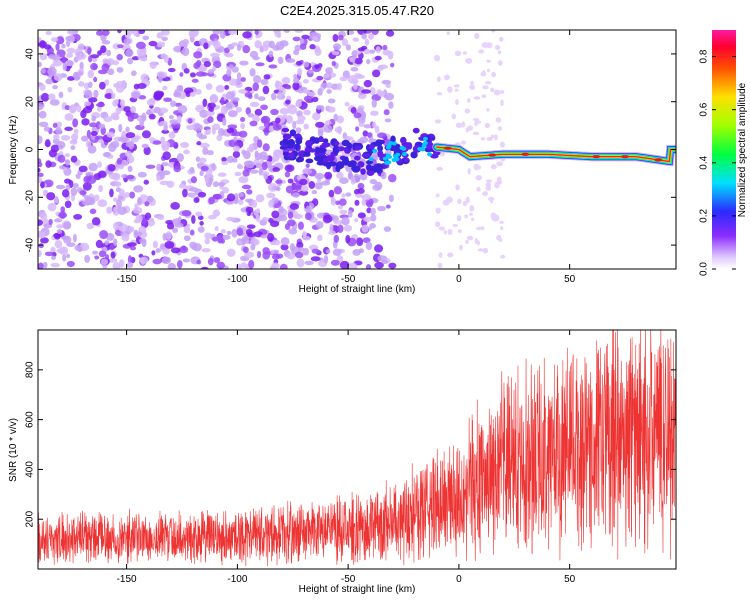 The height and width of the screenshot is (605, 750). Describe the element at coordinates (658, 160) in the screenshot. I see `spectrogram-hotspot` at that location.